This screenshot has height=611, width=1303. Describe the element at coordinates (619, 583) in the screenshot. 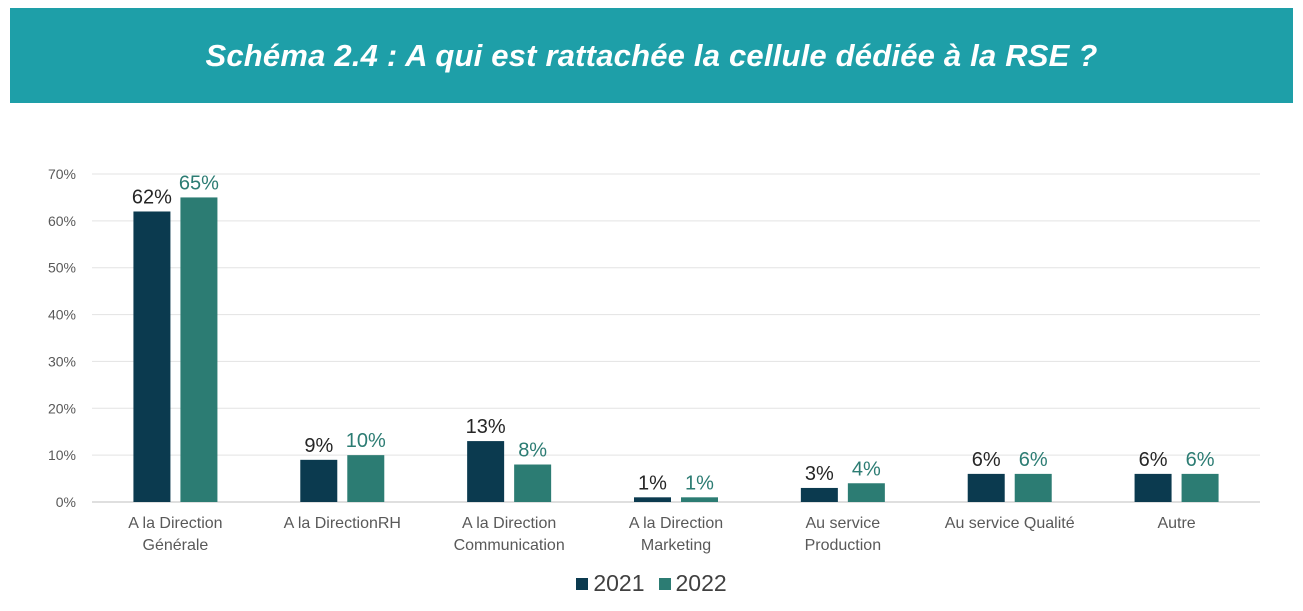

I see `legend-label-2021: 2021` at that location.